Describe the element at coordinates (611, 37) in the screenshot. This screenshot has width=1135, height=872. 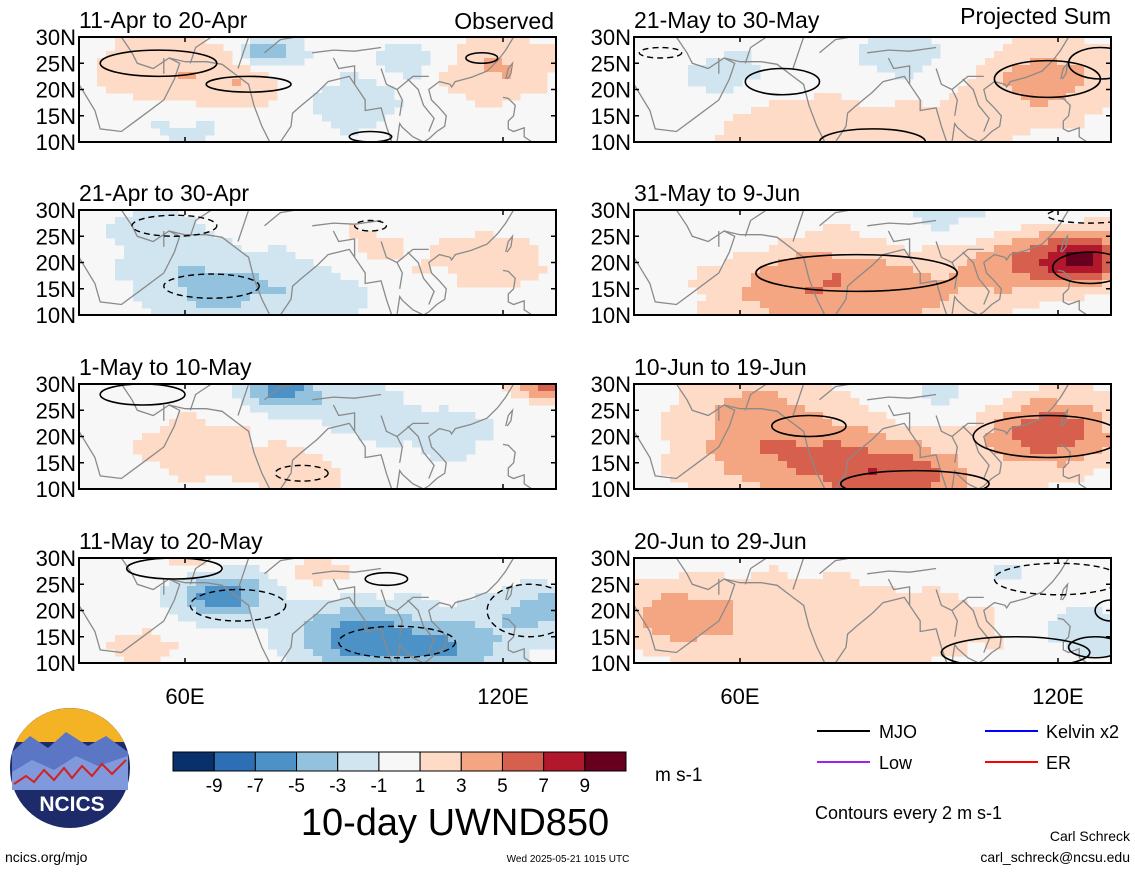
I see `lat-label: 30N` at that location.